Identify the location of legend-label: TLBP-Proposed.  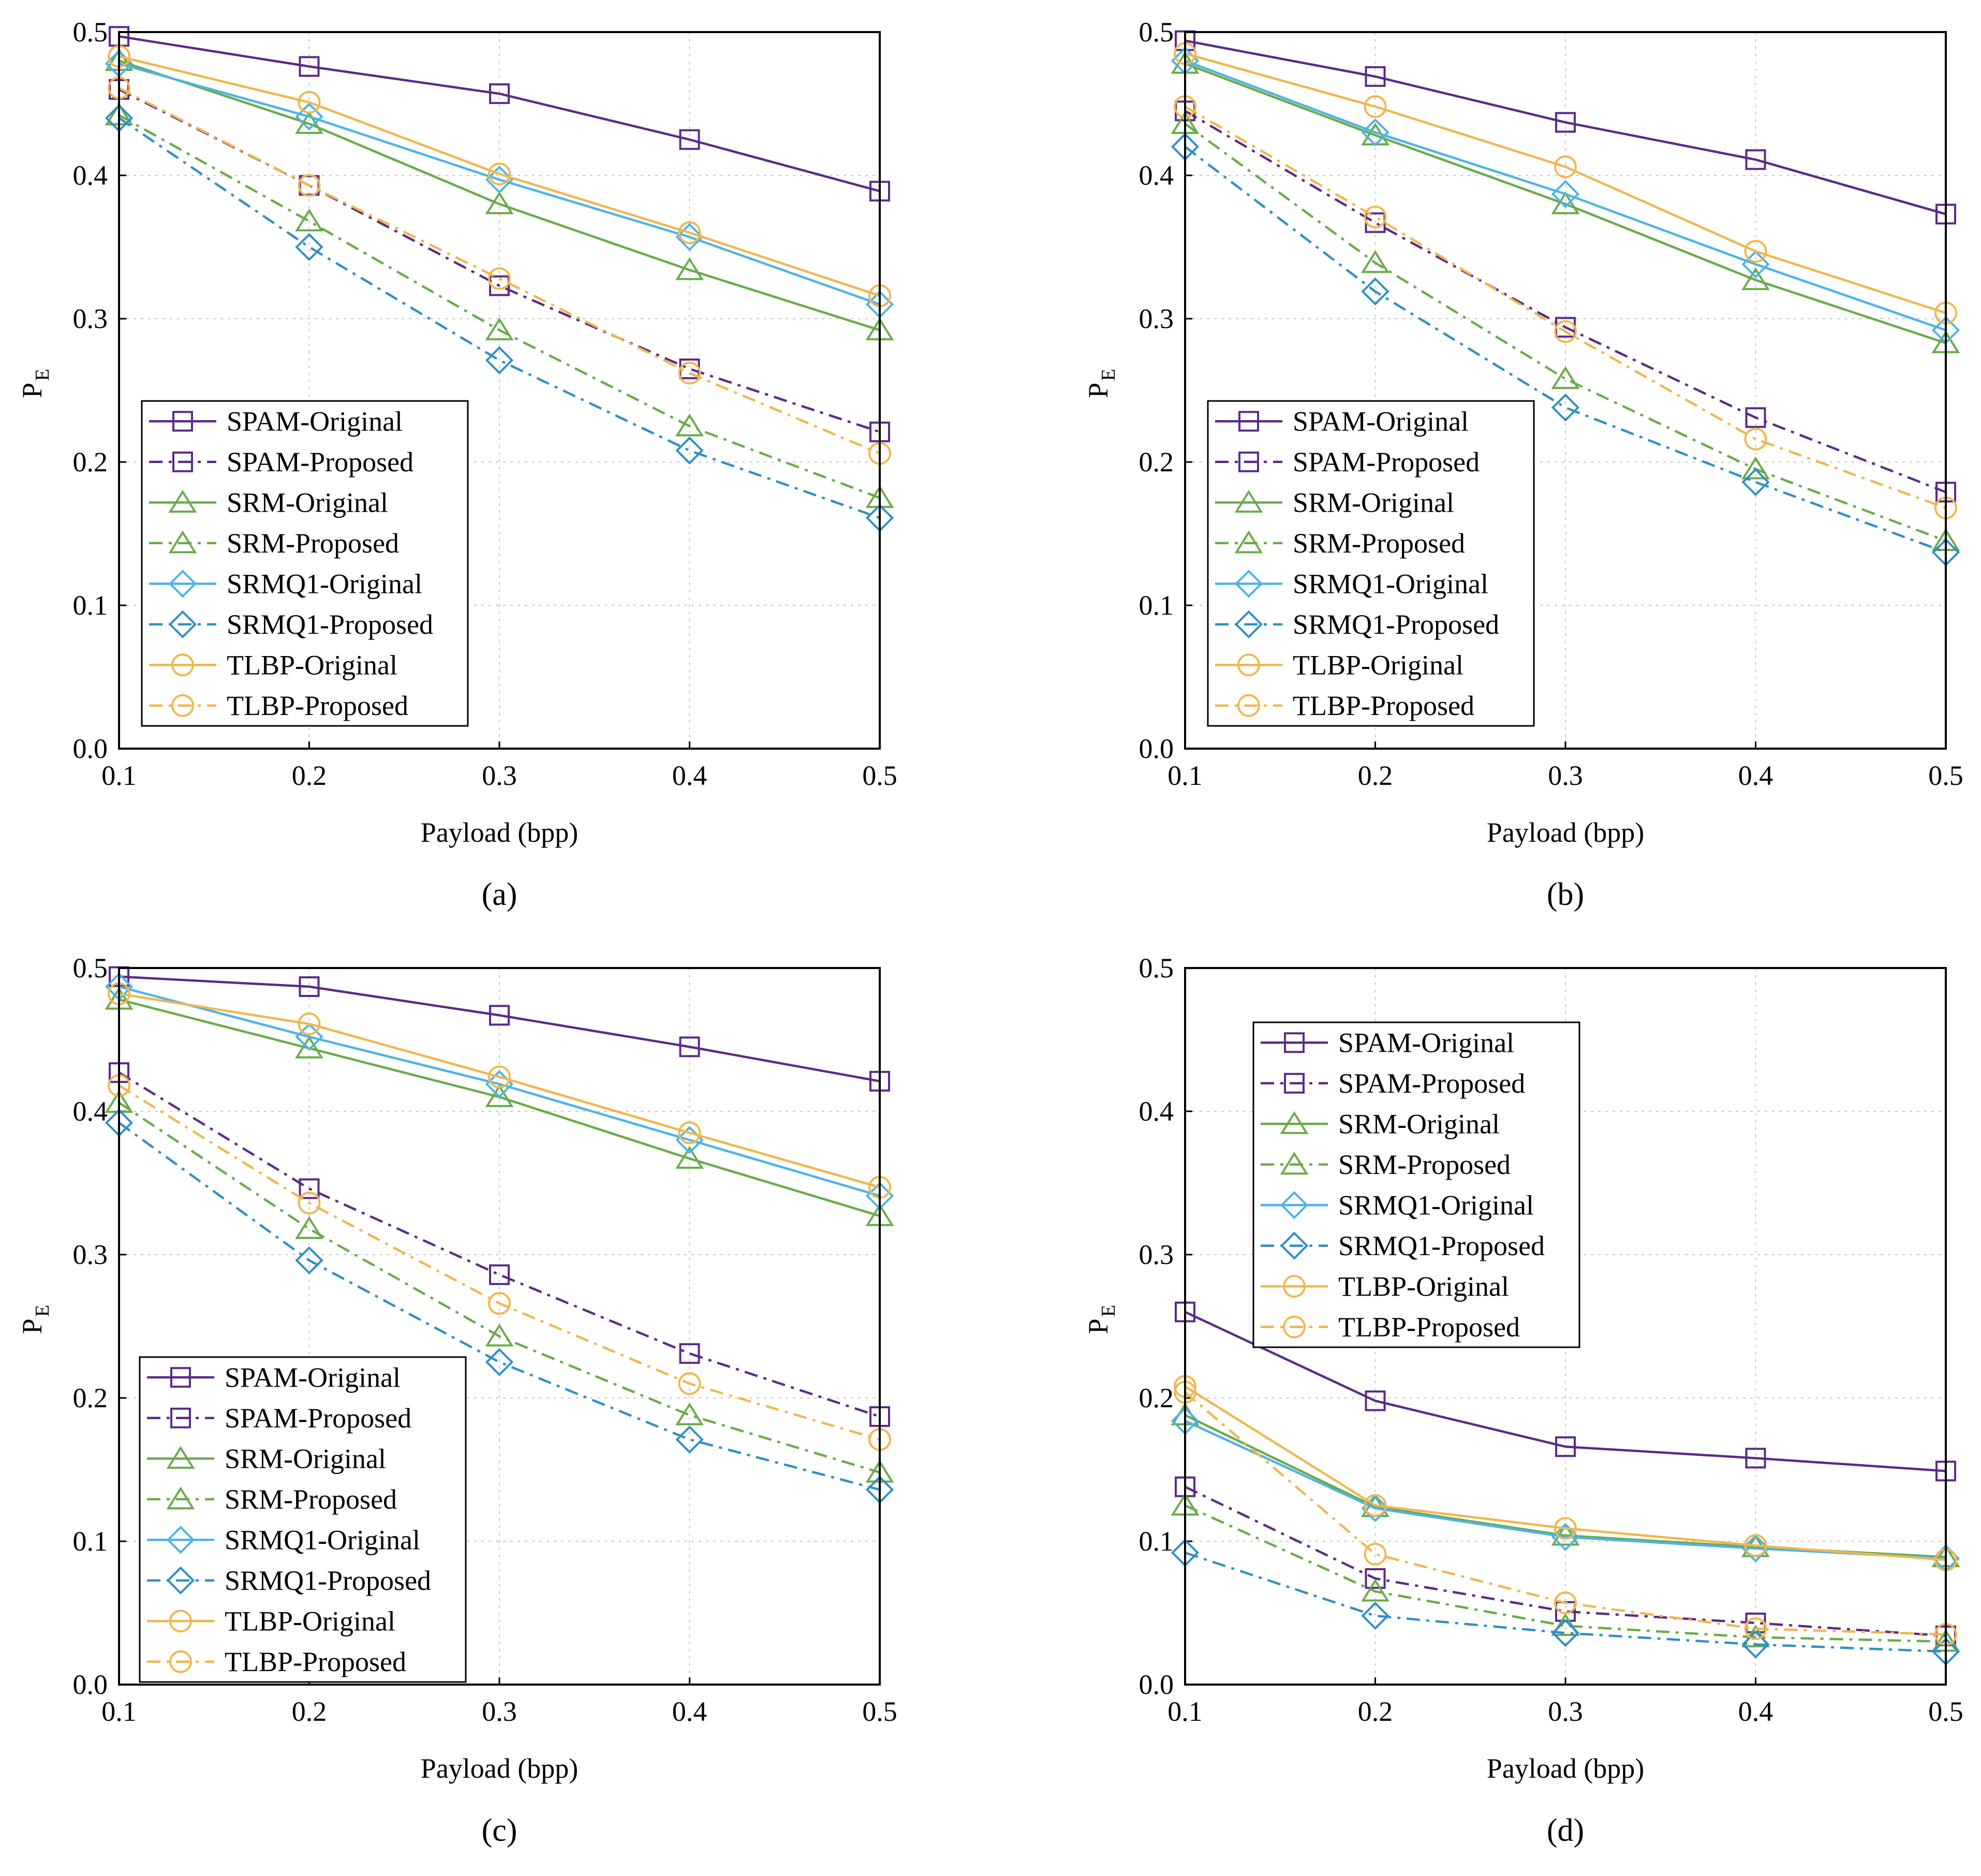
(1383, 705).